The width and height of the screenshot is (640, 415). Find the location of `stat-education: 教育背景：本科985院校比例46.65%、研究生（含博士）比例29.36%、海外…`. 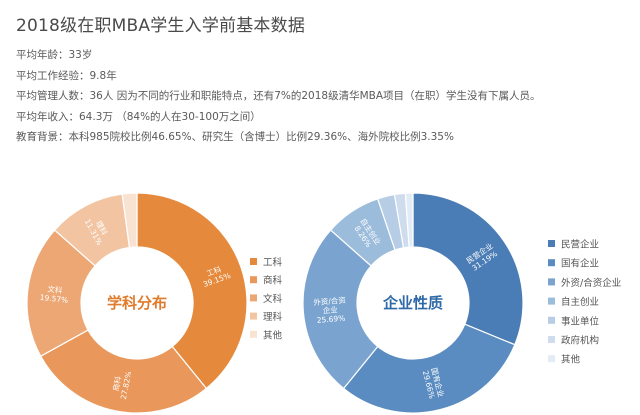

stat-education: 教育背景：本科985院校比例46.65%、研究生（含博士）比例29.36%、海外… is located at coordinates (235, 137).